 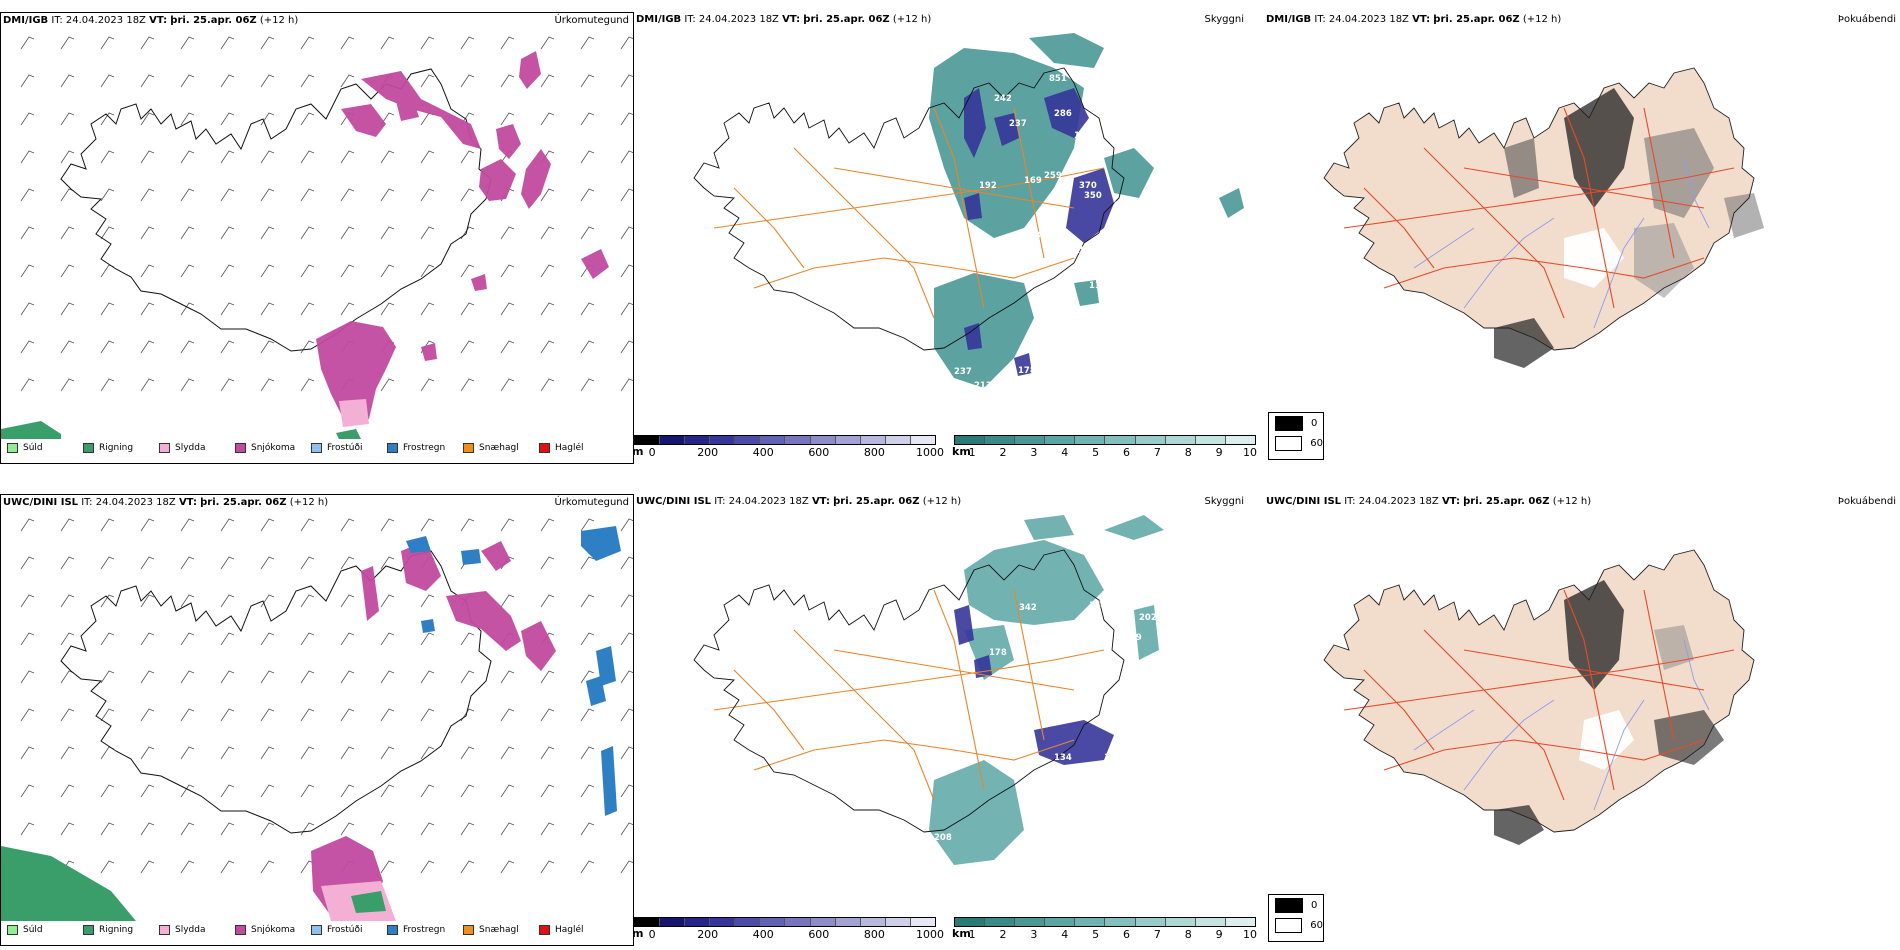 I want to click on iceland-coastline, so click(x=909, y=209).